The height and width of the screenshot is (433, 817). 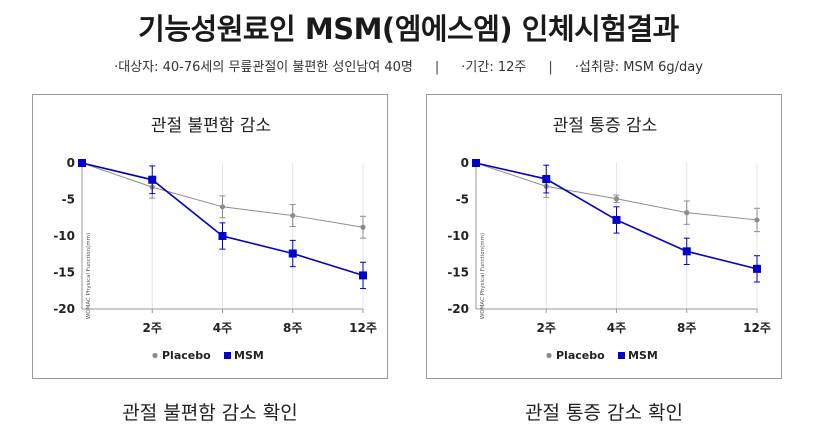 What do you see at coordinates (494, 67) in the screenshot?
I see `study-period: ·기간: 12주` at bounding box center [494, 67].